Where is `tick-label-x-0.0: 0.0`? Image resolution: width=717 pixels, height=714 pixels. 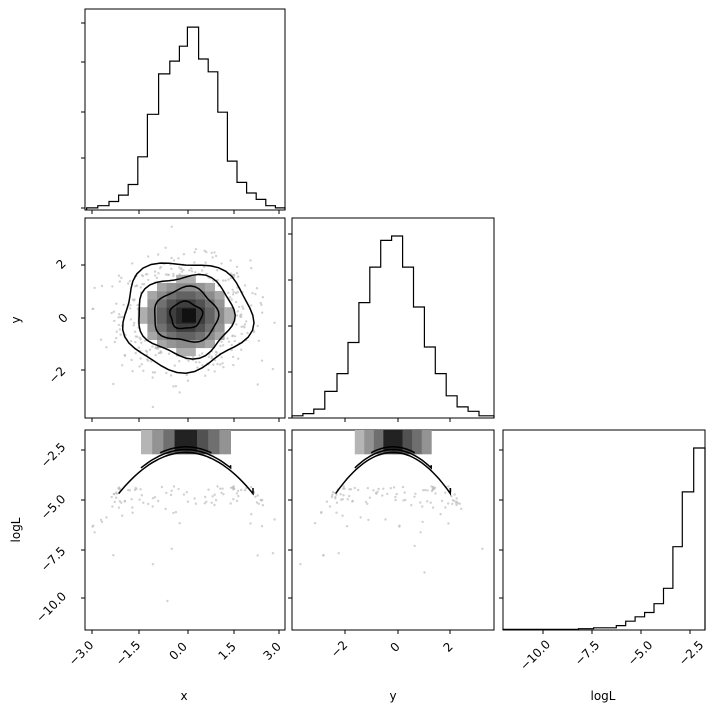
tick-label-x-0.0: 0.0 is located at coordinates (177, 650).